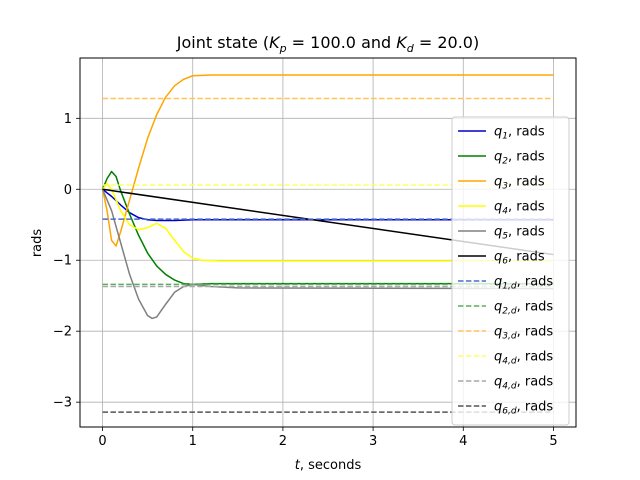 This screenshot has width=640, height=480. Describe the element at coordinates (62, 403) in the screenshot. I see `y-tick-label: −3` at that location.